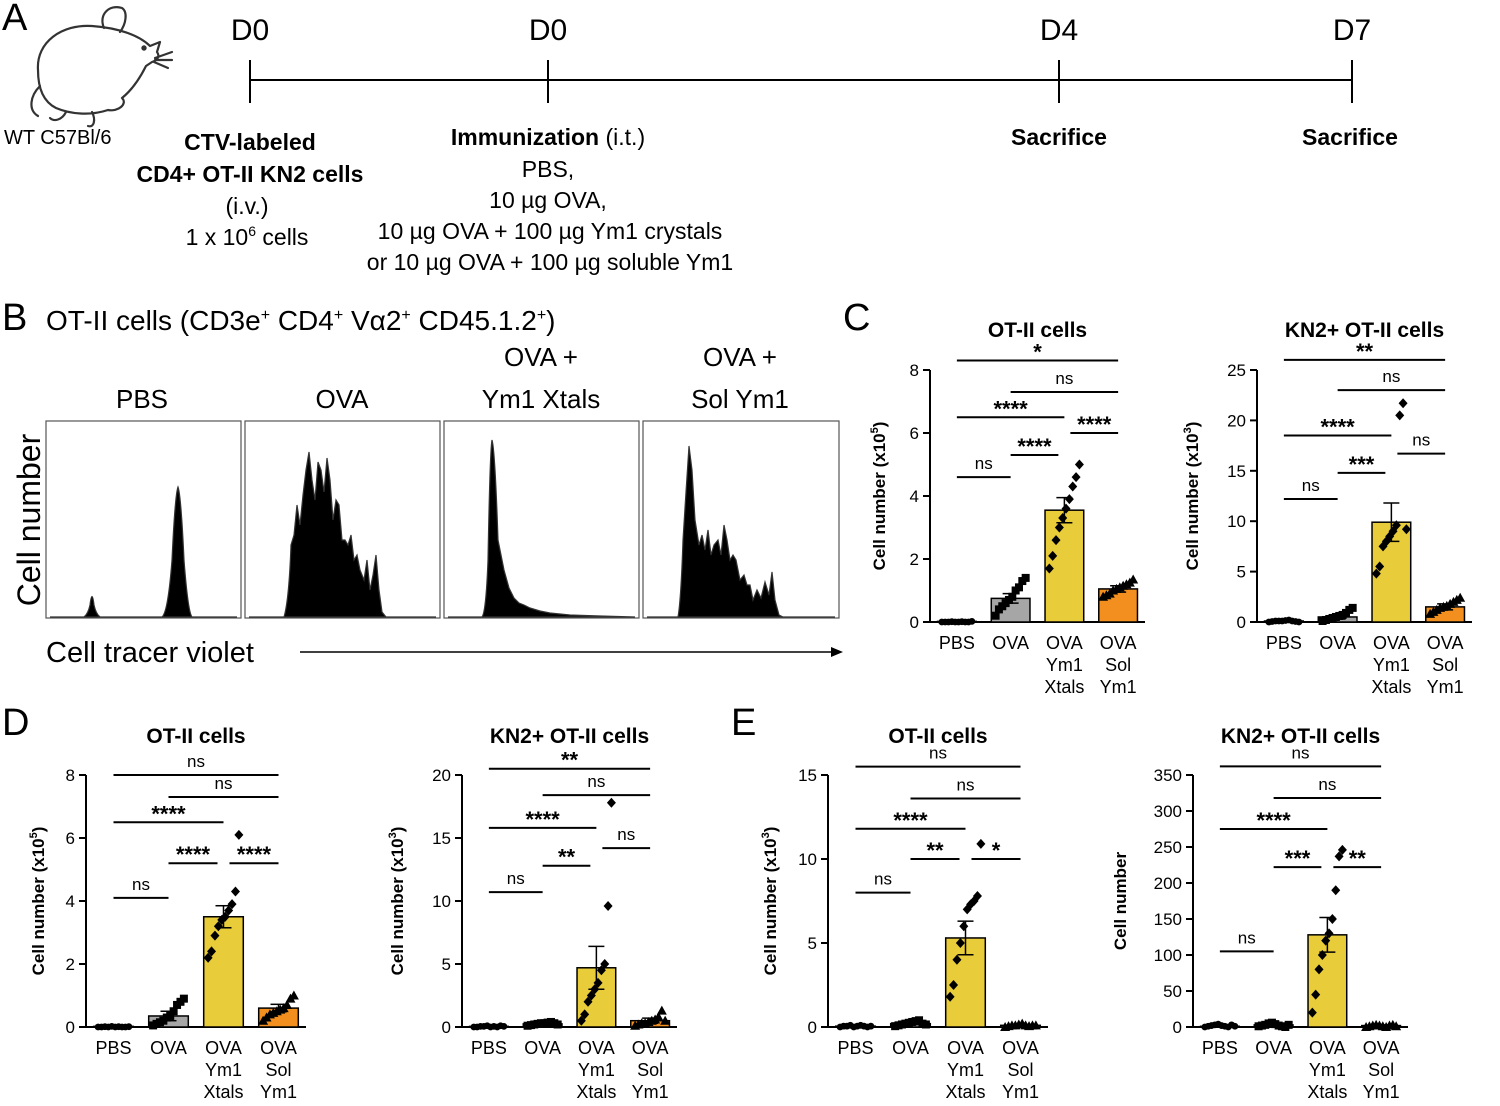 Image resolution: width=1500 pixels, height=1106 pixels. Describe the element at coordinates (937, 736) in the screenshot. I see `chart-title: OT-II cells` at that location.